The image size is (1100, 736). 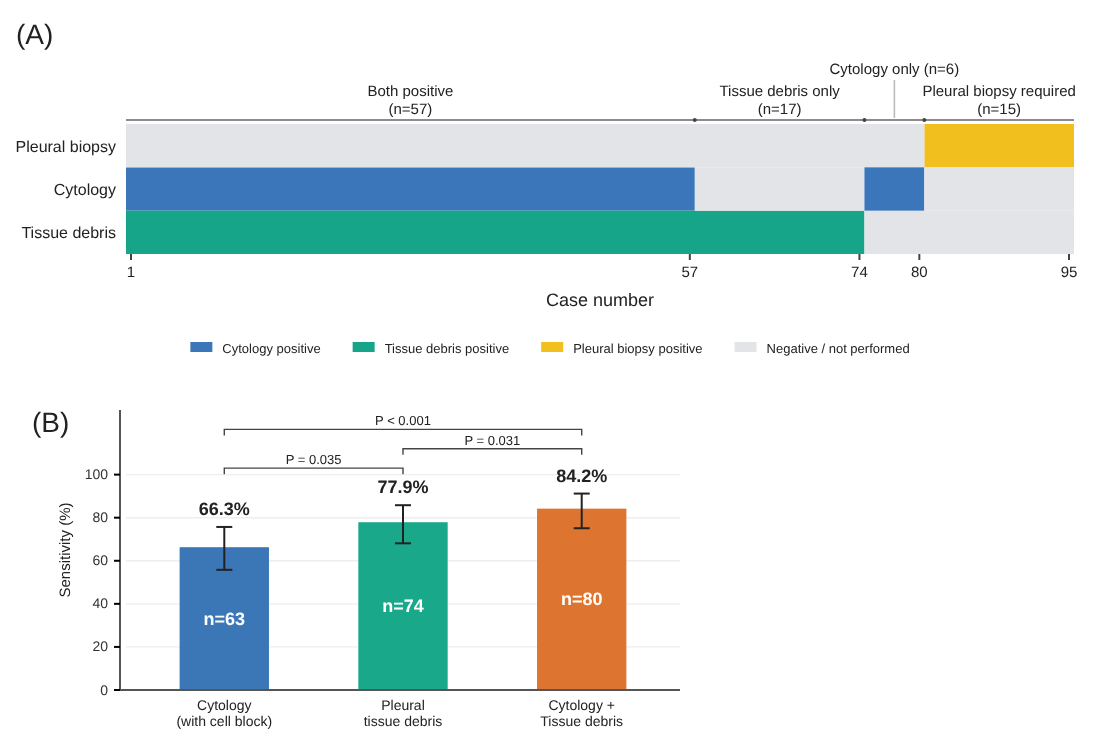 I want to click on chart-title: (B), so click(x=51, y=422).